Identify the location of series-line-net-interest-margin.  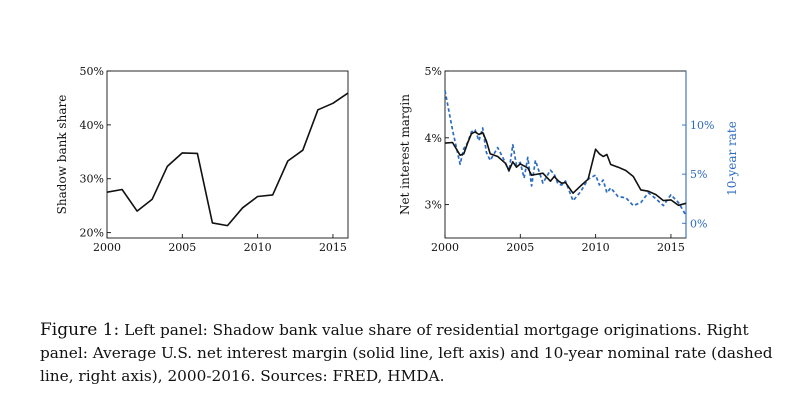
(565, 169).